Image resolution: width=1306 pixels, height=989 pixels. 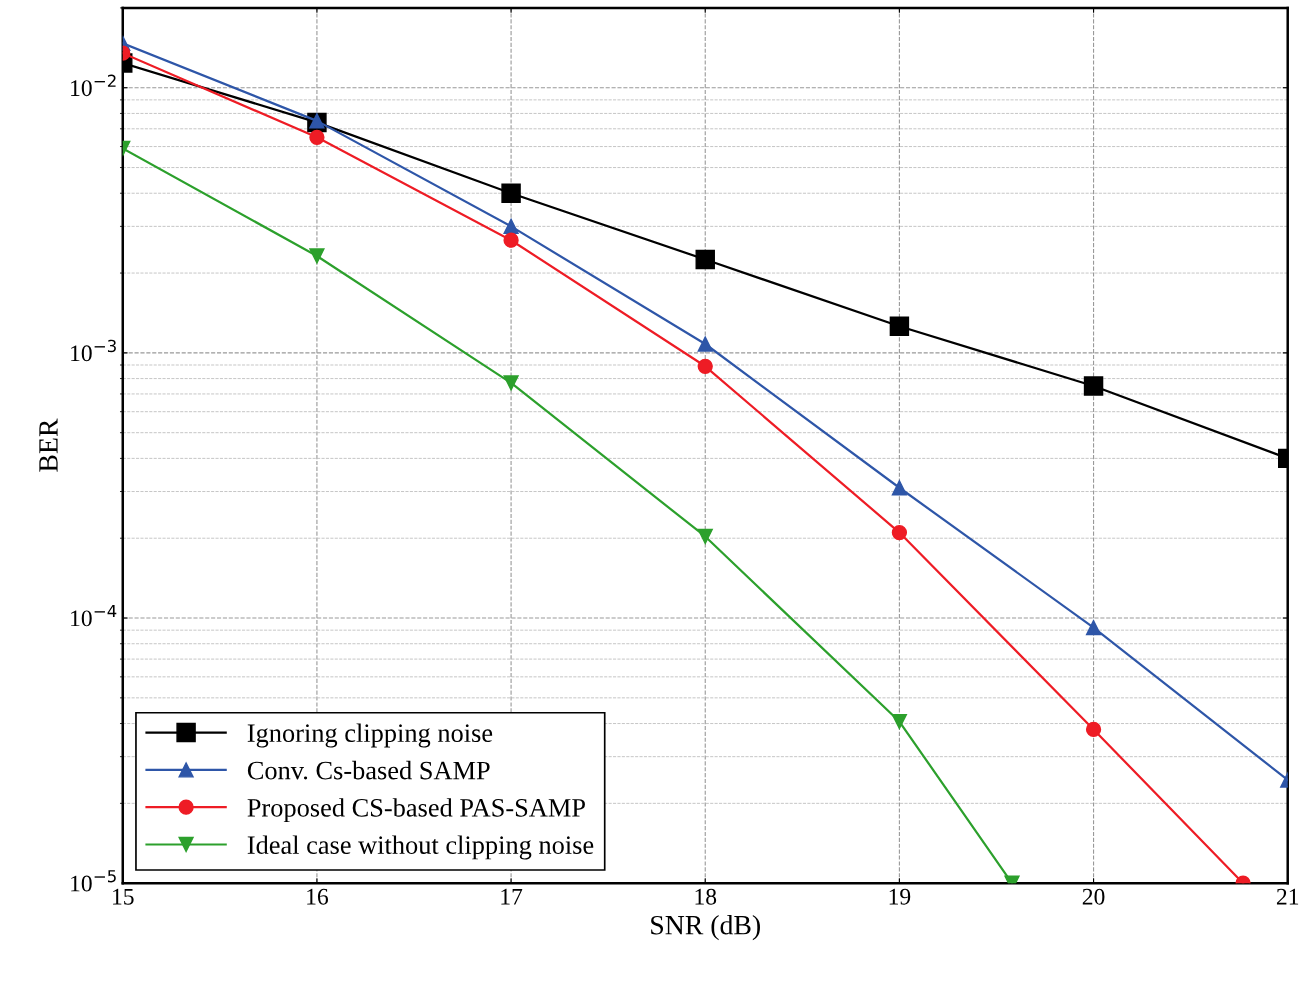 What do you see at coordinates (318, 896) in the screenshot?
I see `x-tick-label: 16` at bounding box center [318, 896].